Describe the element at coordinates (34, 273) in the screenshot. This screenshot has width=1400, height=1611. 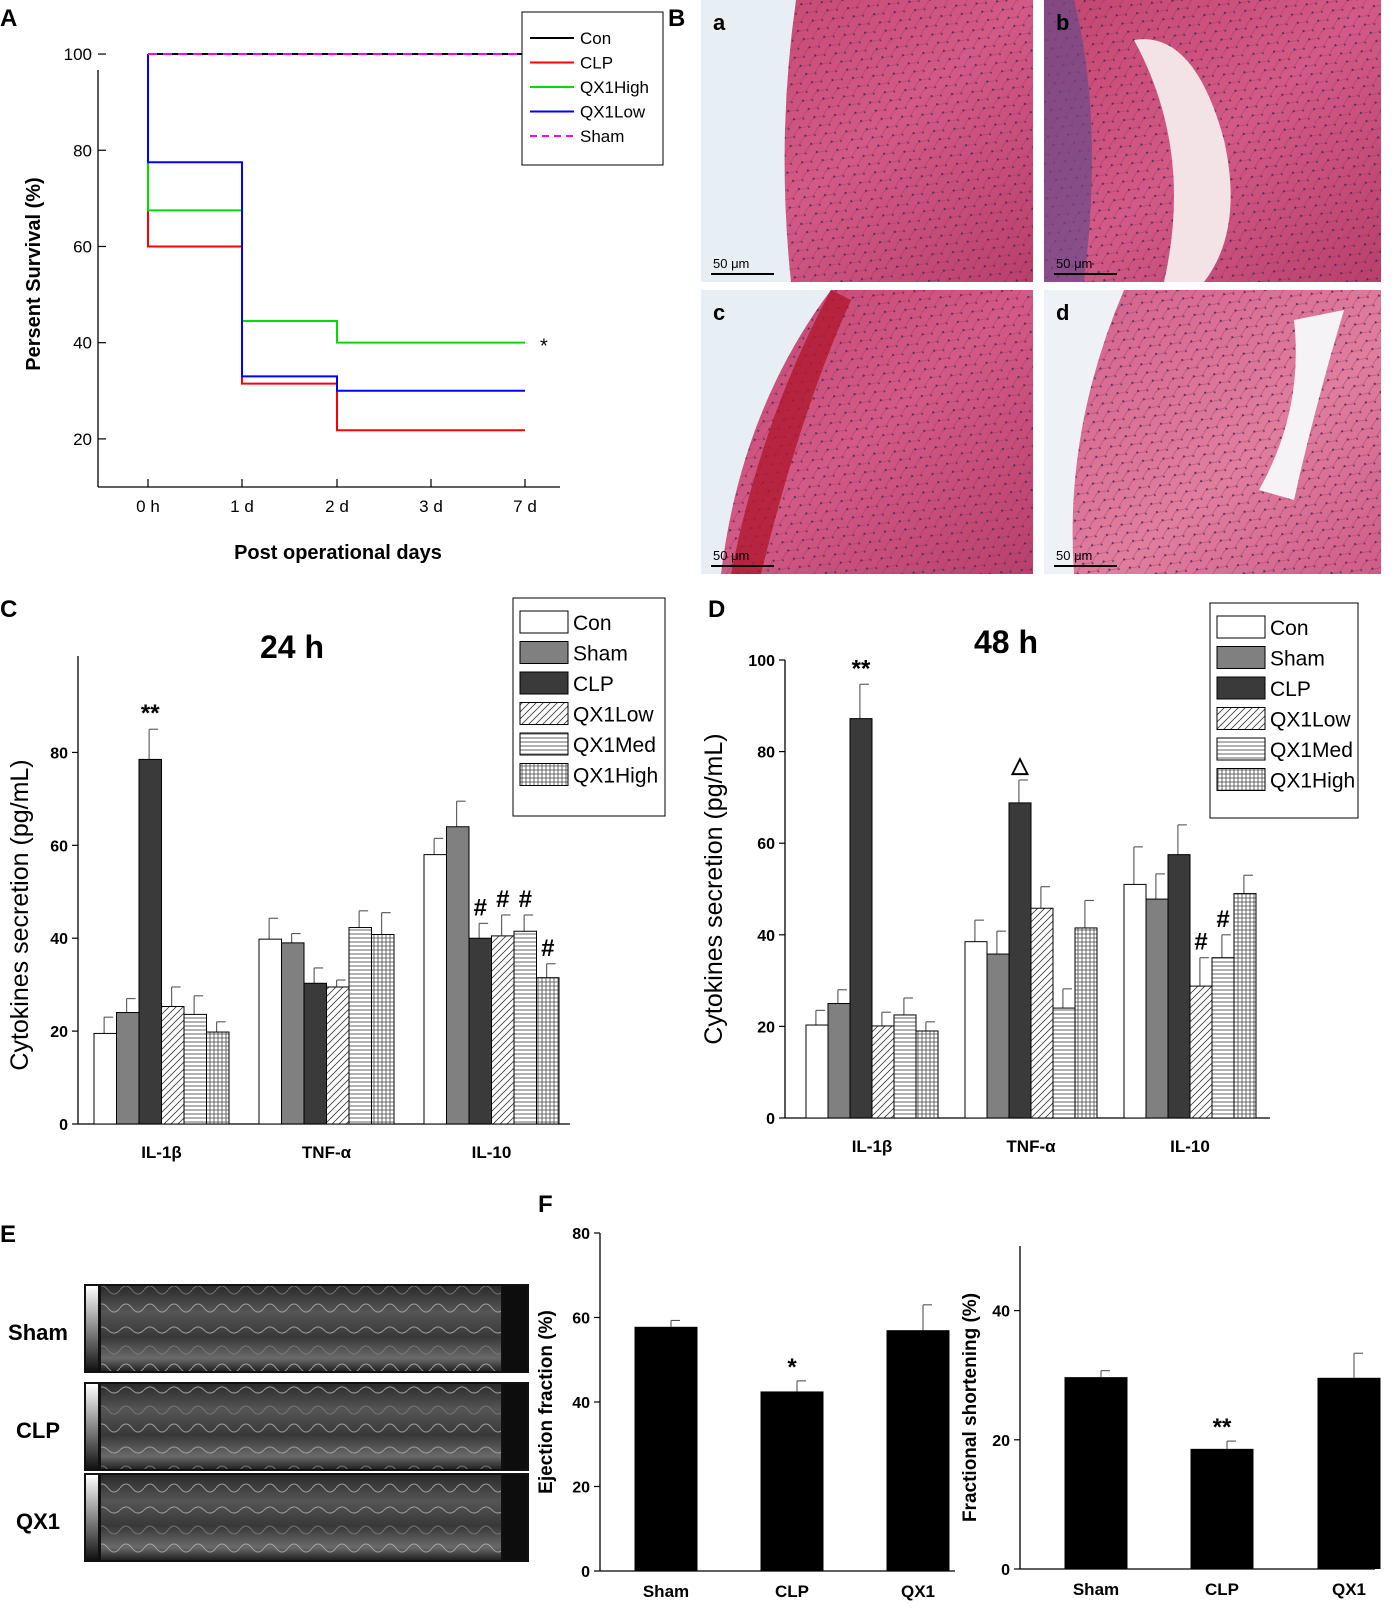
I see `y-axis-label: Persent Survival (%)` at that location.